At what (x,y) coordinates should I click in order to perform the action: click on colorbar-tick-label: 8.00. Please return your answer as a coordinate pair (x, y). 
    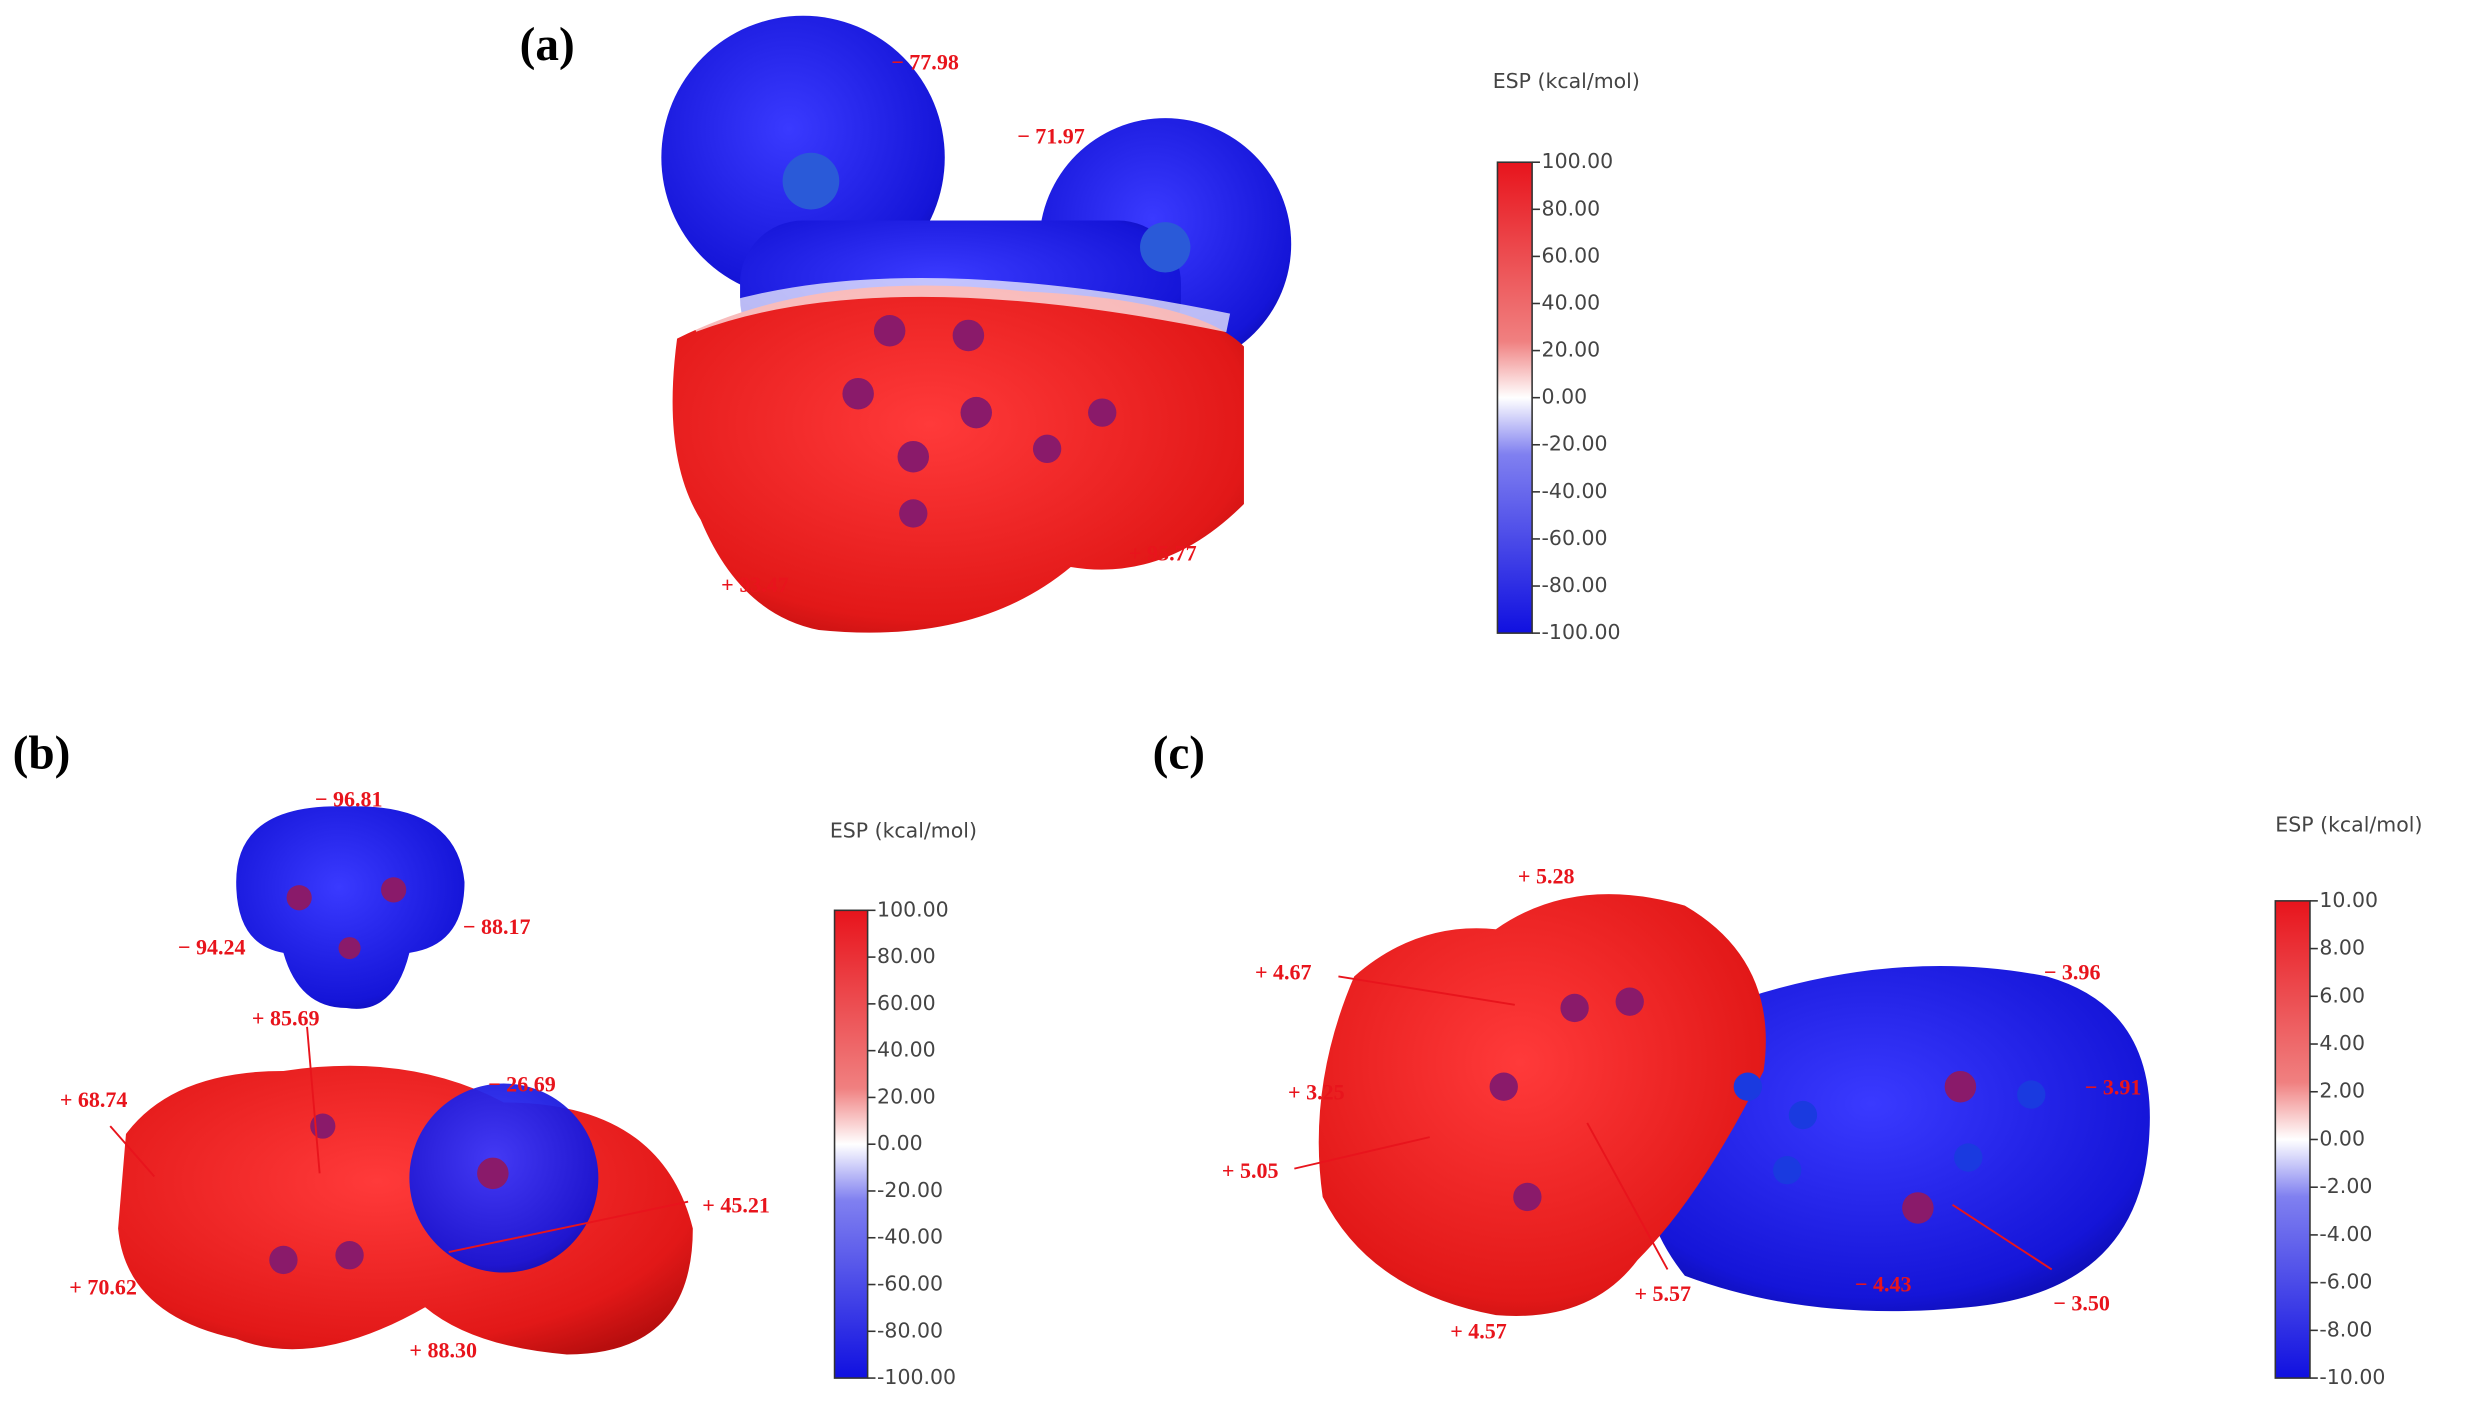
    Looking at the image, I should click on (2342, 948).